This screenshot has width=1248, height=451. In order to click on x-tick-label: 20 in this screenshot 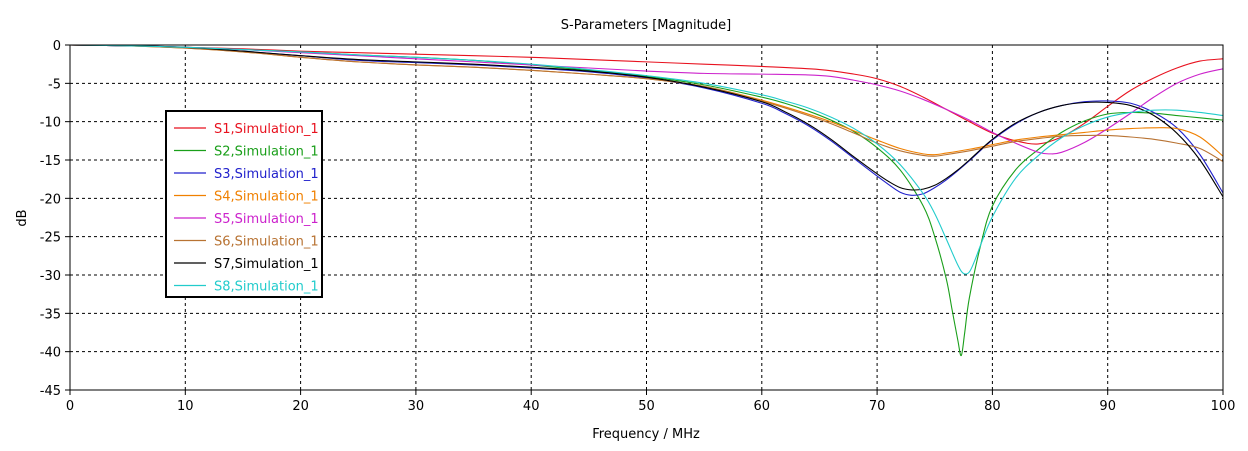, I will do `click(300, 406)`.